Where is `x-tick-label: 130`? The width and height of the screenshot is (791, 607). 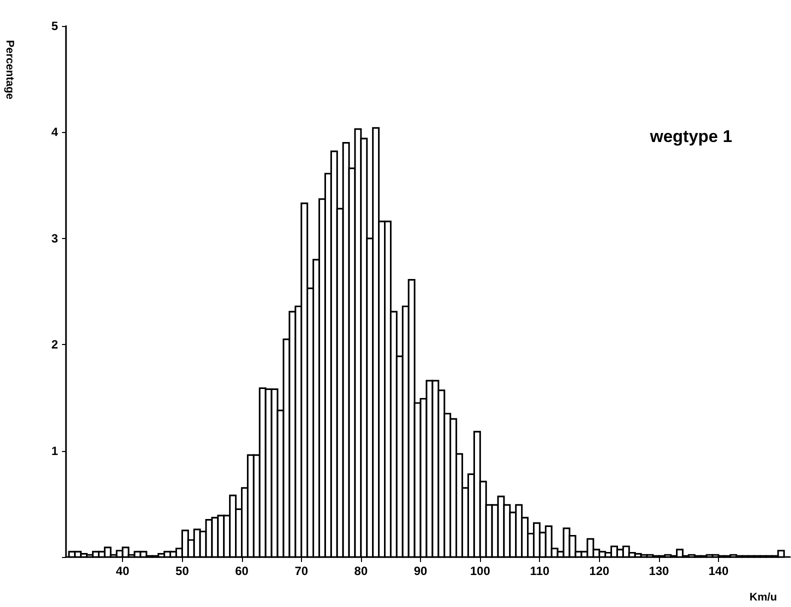
x-tick-label: 130 is located at coordinates (659, 571).